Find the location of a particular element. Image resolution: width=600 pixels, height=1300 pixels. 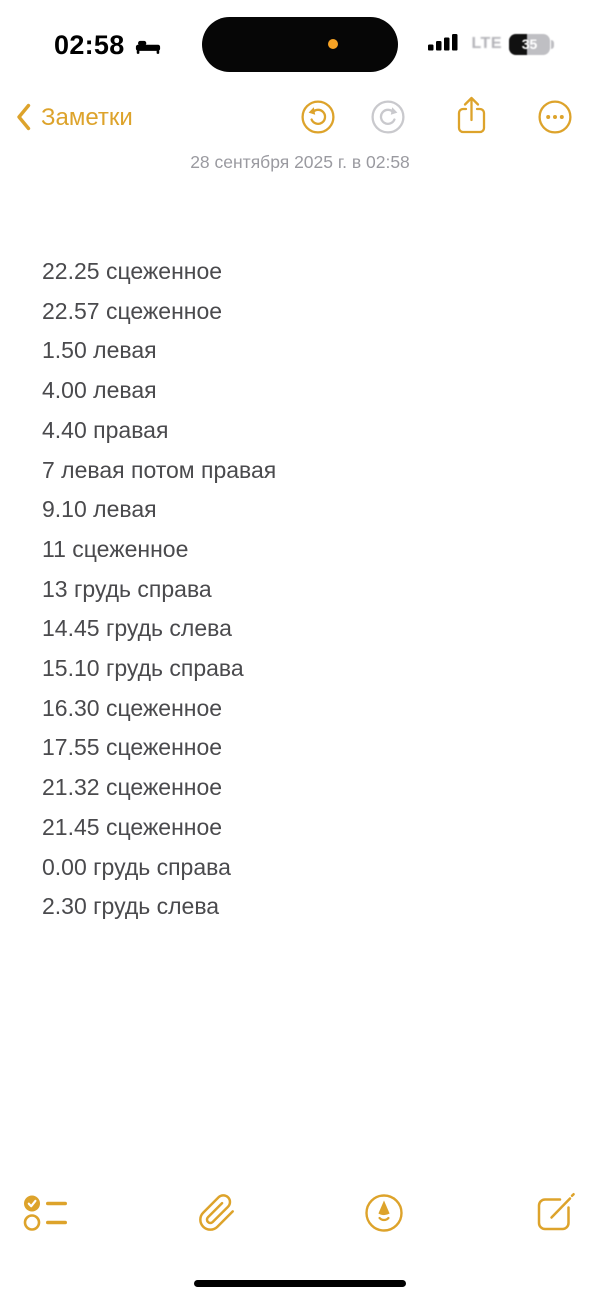

network-type-label: LTE is located at coordinates (486, 43).